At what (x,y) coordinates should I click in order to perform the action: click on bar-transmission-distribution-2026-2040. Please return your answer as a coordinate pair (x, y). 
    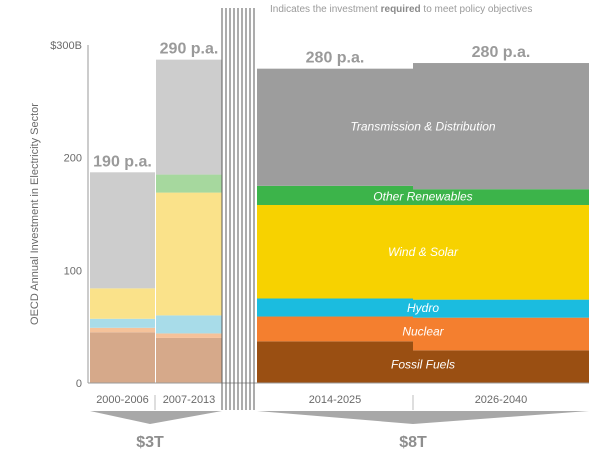
    Looking at the image, I should click on (501, 126).